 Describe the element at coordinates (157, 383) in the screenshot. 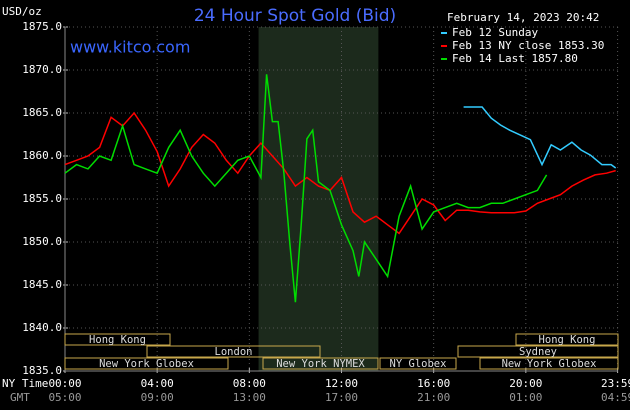

I see `x-tick-label: 04:00` at that location.